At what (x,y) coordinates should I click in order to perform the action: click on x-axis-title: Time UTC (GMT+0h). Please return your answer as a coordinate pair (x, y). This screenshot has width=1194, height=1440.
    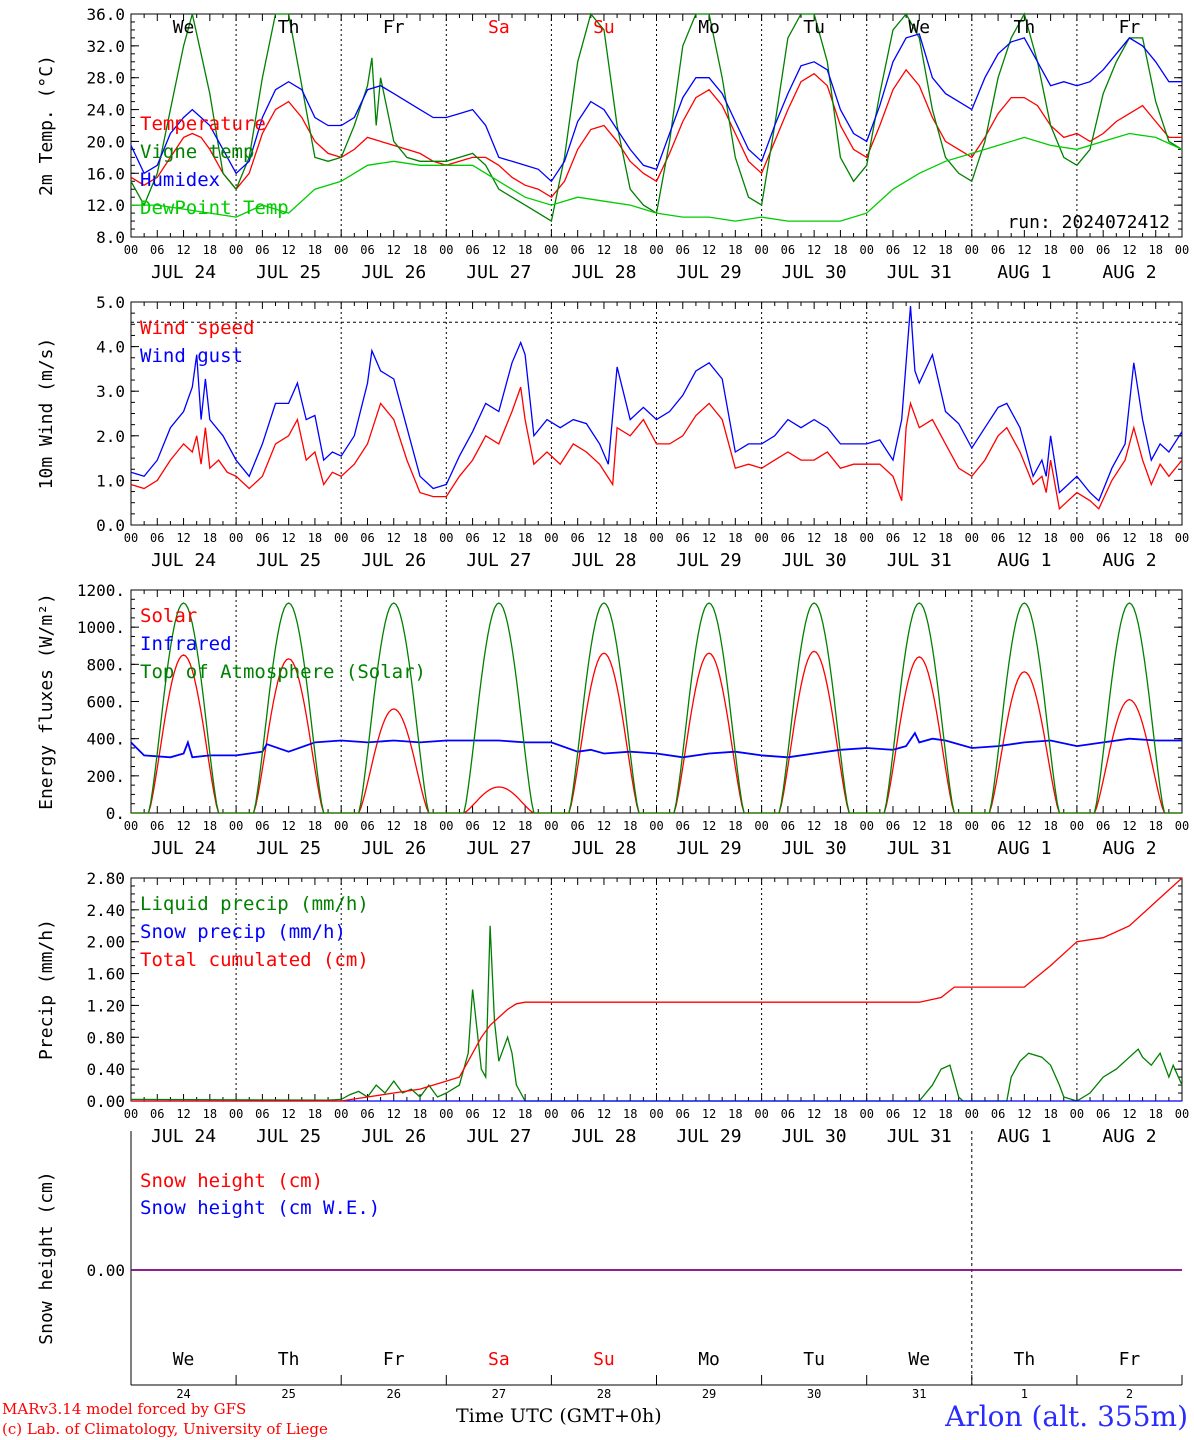
    Looking at the image, I should click on (559, 1416).